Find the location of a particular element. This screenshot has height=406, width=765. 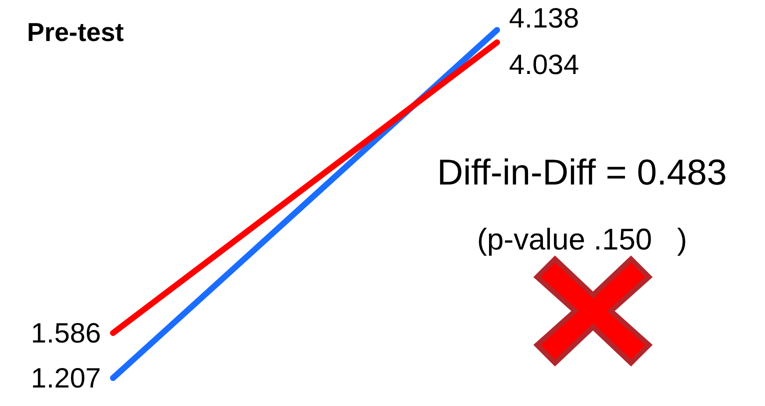

annotation: Diff-in-Diff = 0.483 is located at coordinates (582, 172).